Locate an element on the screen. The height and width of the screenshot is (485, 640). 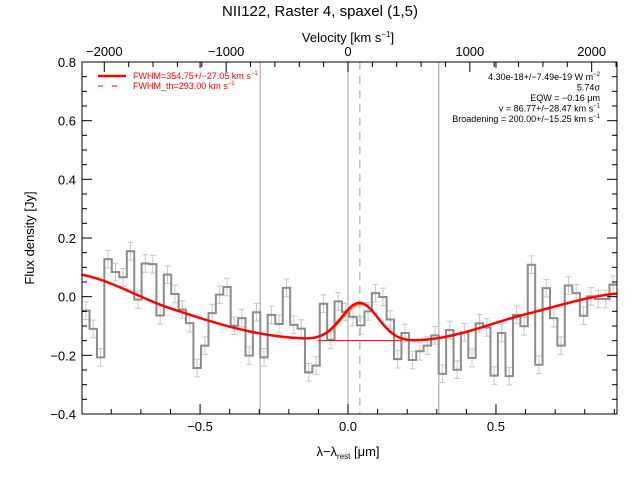
x2-tick-label: 1000 is located at coordinates (469, 51).